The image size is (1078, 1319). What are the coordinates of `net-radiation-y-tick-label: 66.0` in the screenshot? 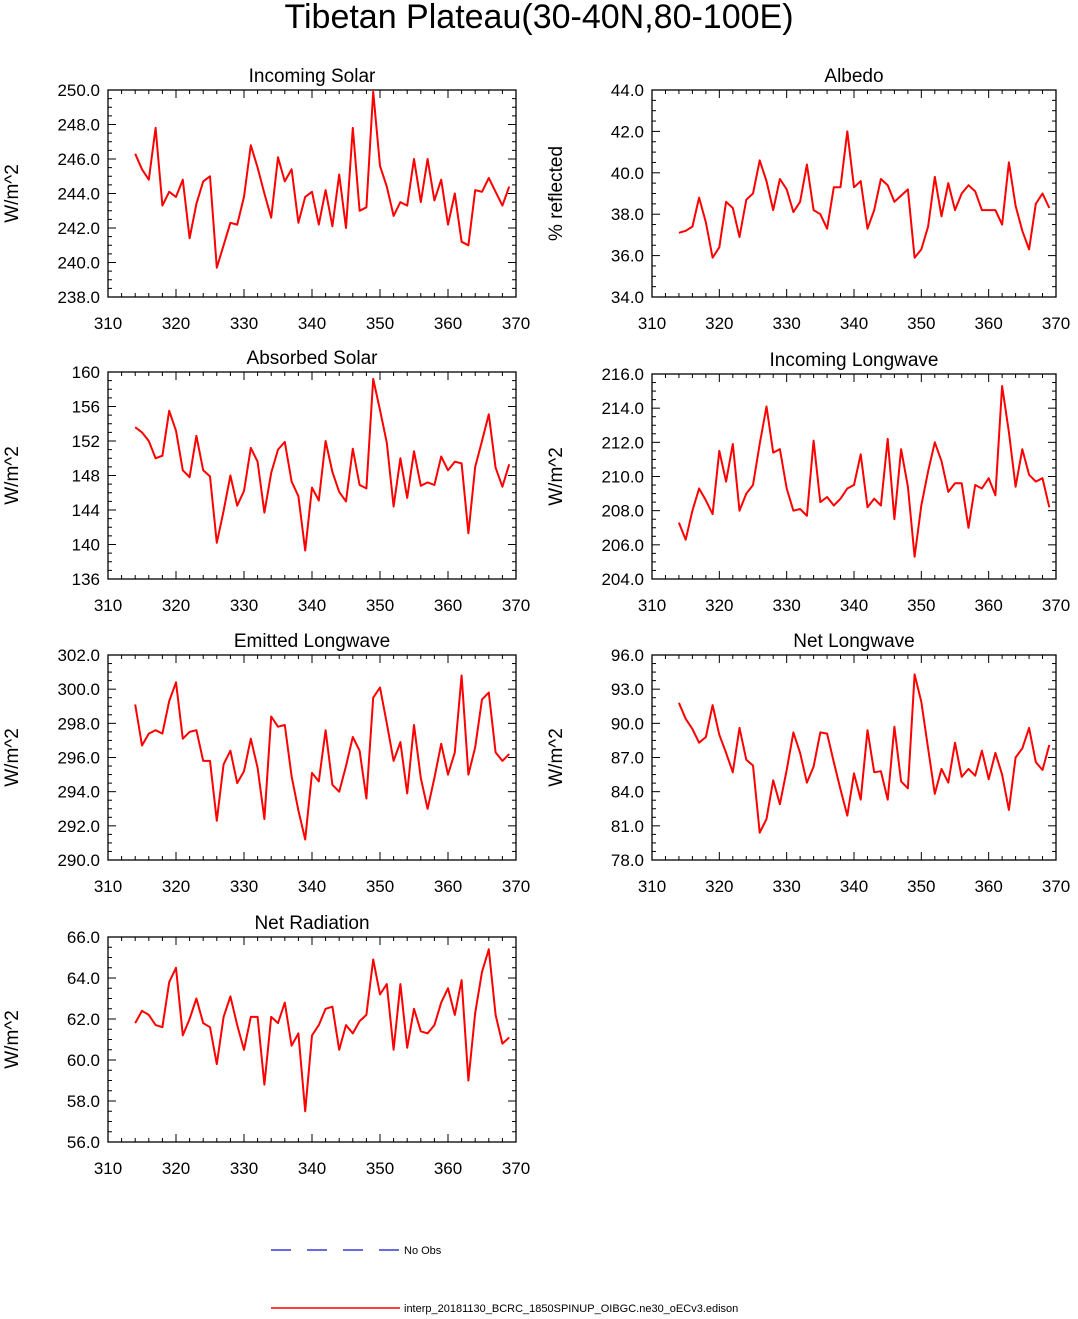 It's located at (83, 937).